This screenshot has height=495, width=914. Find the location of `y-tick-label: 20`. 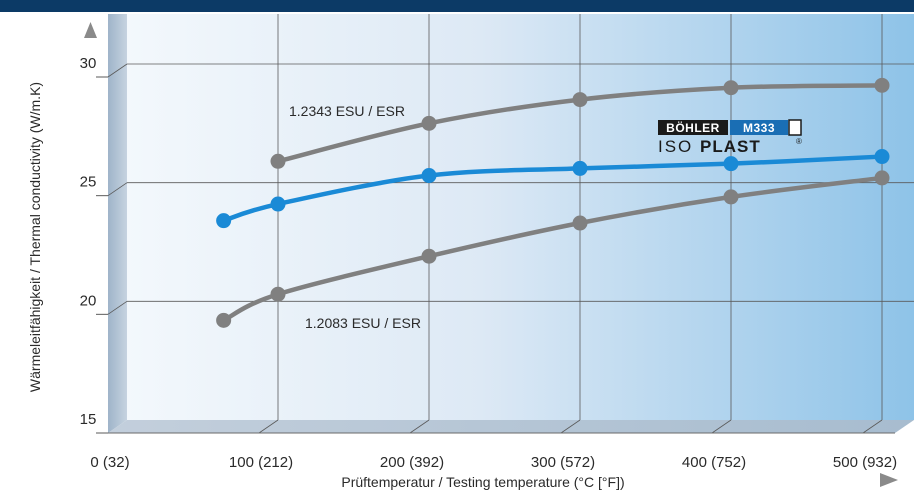

y-tick-label: 20 is located at coordinates (88, 300).